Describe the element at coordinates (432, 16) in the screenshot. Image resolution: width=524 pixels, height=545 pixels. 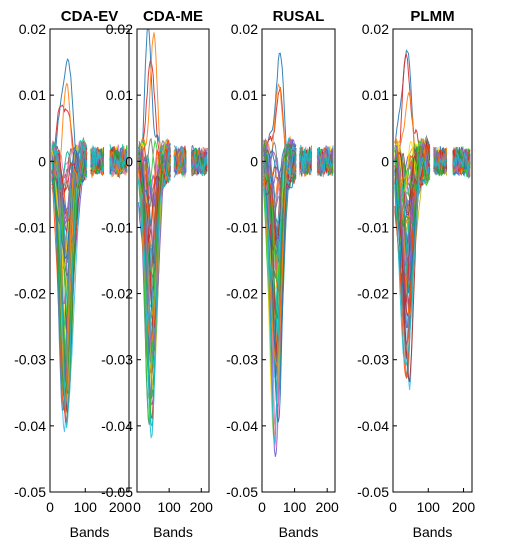
I see `panel-title: PLMM` at that location.